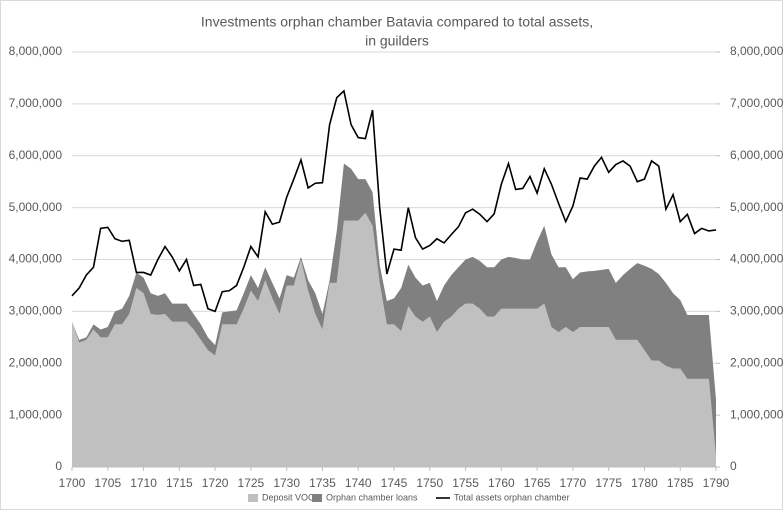 The height and width of the screenshot is (510, 783). I want to click on x-tick-label: 1730, so click(286, 483).